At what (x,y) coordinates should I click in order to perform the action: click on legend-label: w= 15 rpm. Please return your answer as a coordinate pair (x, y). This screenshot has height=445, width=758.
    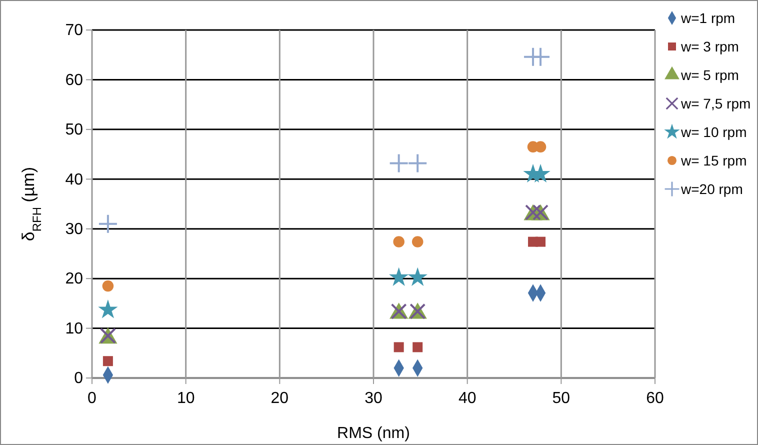
    Looking at the image, I should click on (713, 160).